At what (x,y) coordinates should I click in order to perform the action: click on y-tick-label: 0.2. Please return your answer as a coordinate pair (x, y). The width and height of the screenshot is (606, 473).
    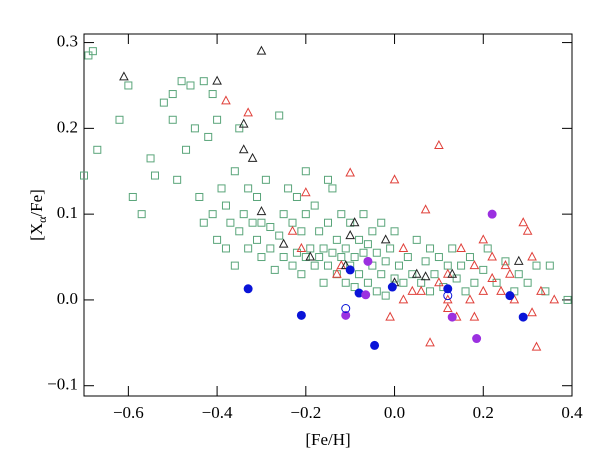
    Looking at the image, I should click on (67, 126).